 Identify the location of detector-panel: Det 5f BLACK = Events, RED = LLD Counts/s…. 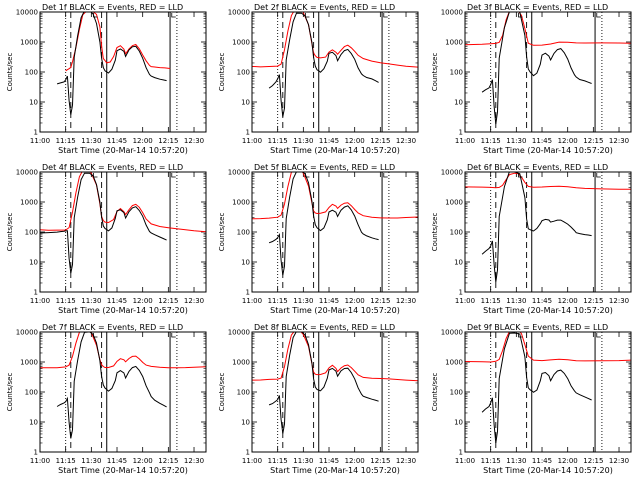
(318, 239).